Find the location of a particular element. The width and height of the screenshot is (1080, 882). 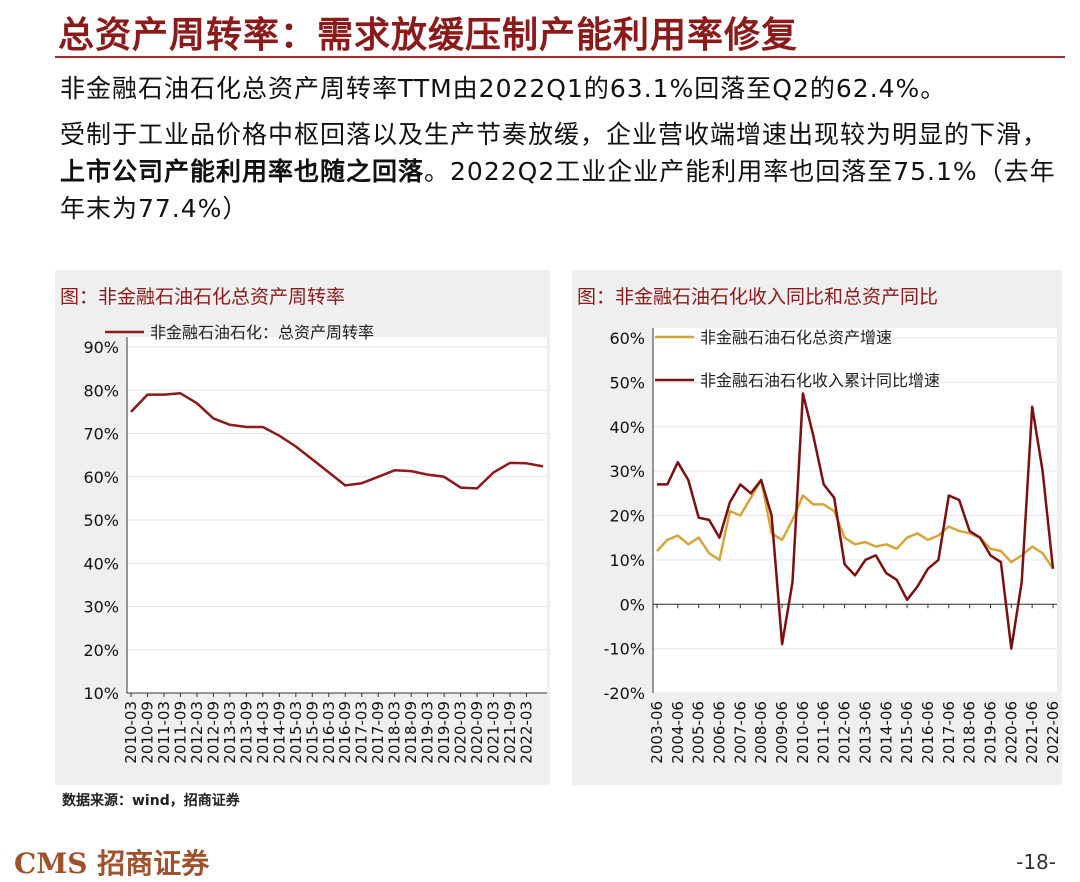

x-tick-label: 2020-03 is located at coordinates (461, 732).